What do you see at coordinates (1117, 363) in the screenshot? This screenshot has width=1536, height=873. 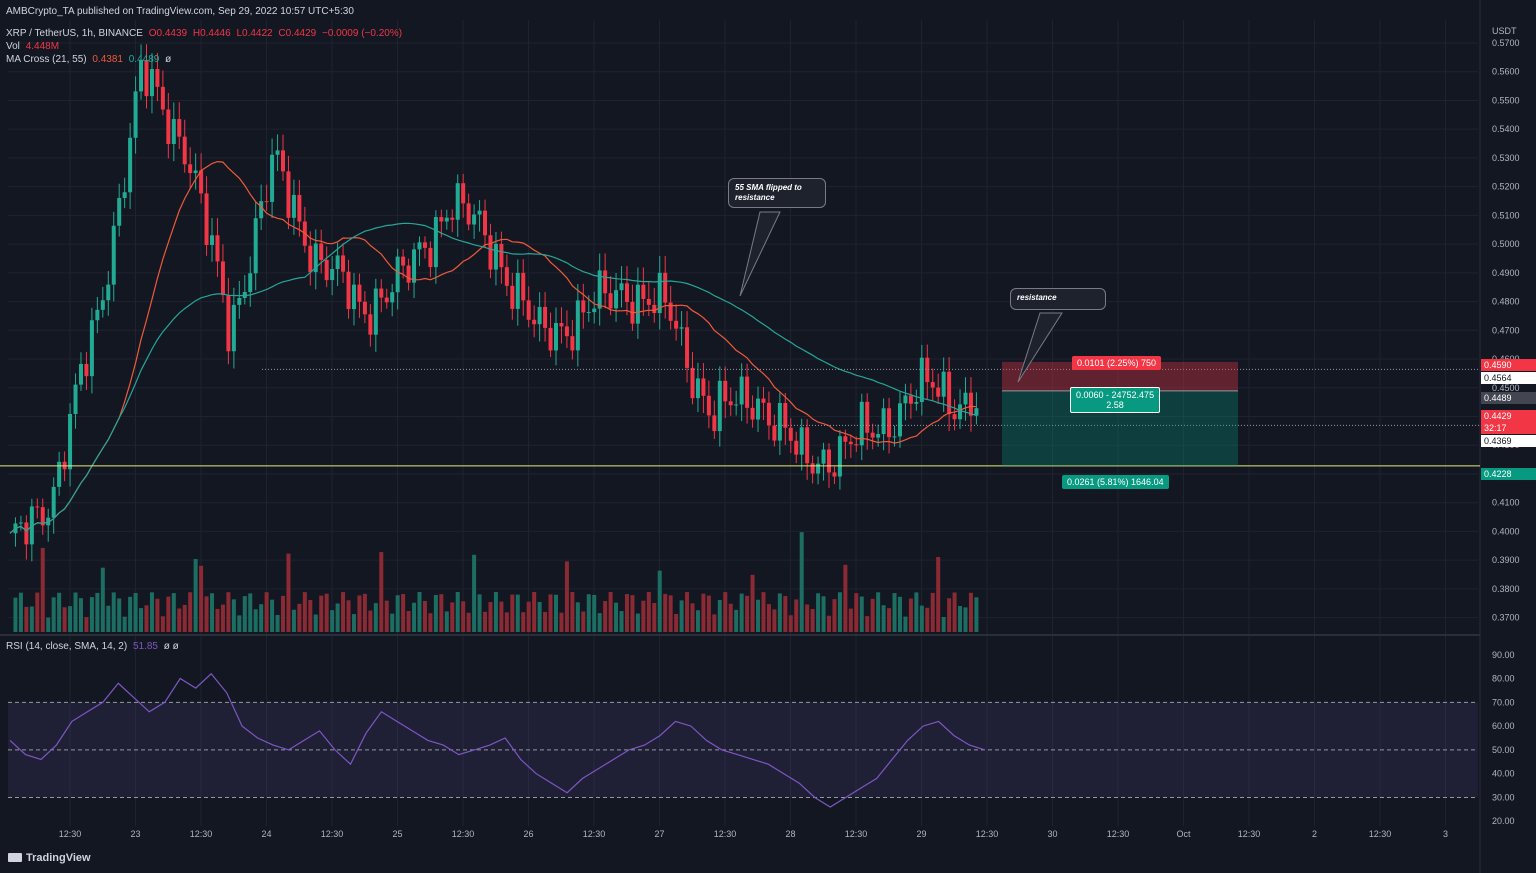 I see `stop-label: 0.0101 (2.25%) 750` at bounding box center [1117, 363].